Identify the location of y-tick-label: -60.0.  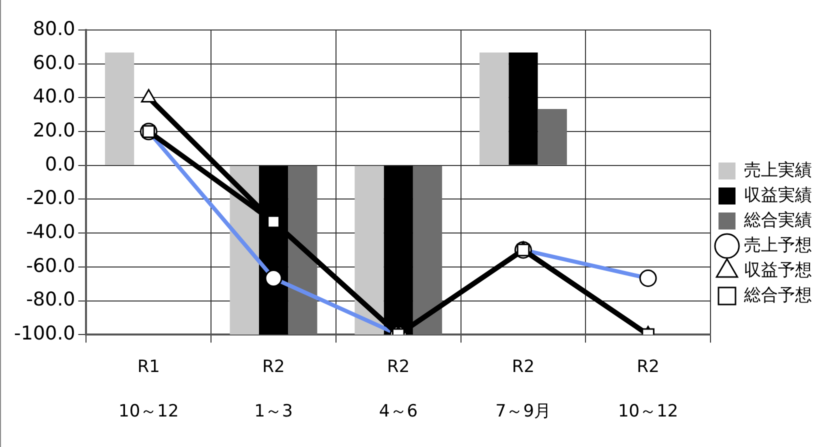
(51, 265).